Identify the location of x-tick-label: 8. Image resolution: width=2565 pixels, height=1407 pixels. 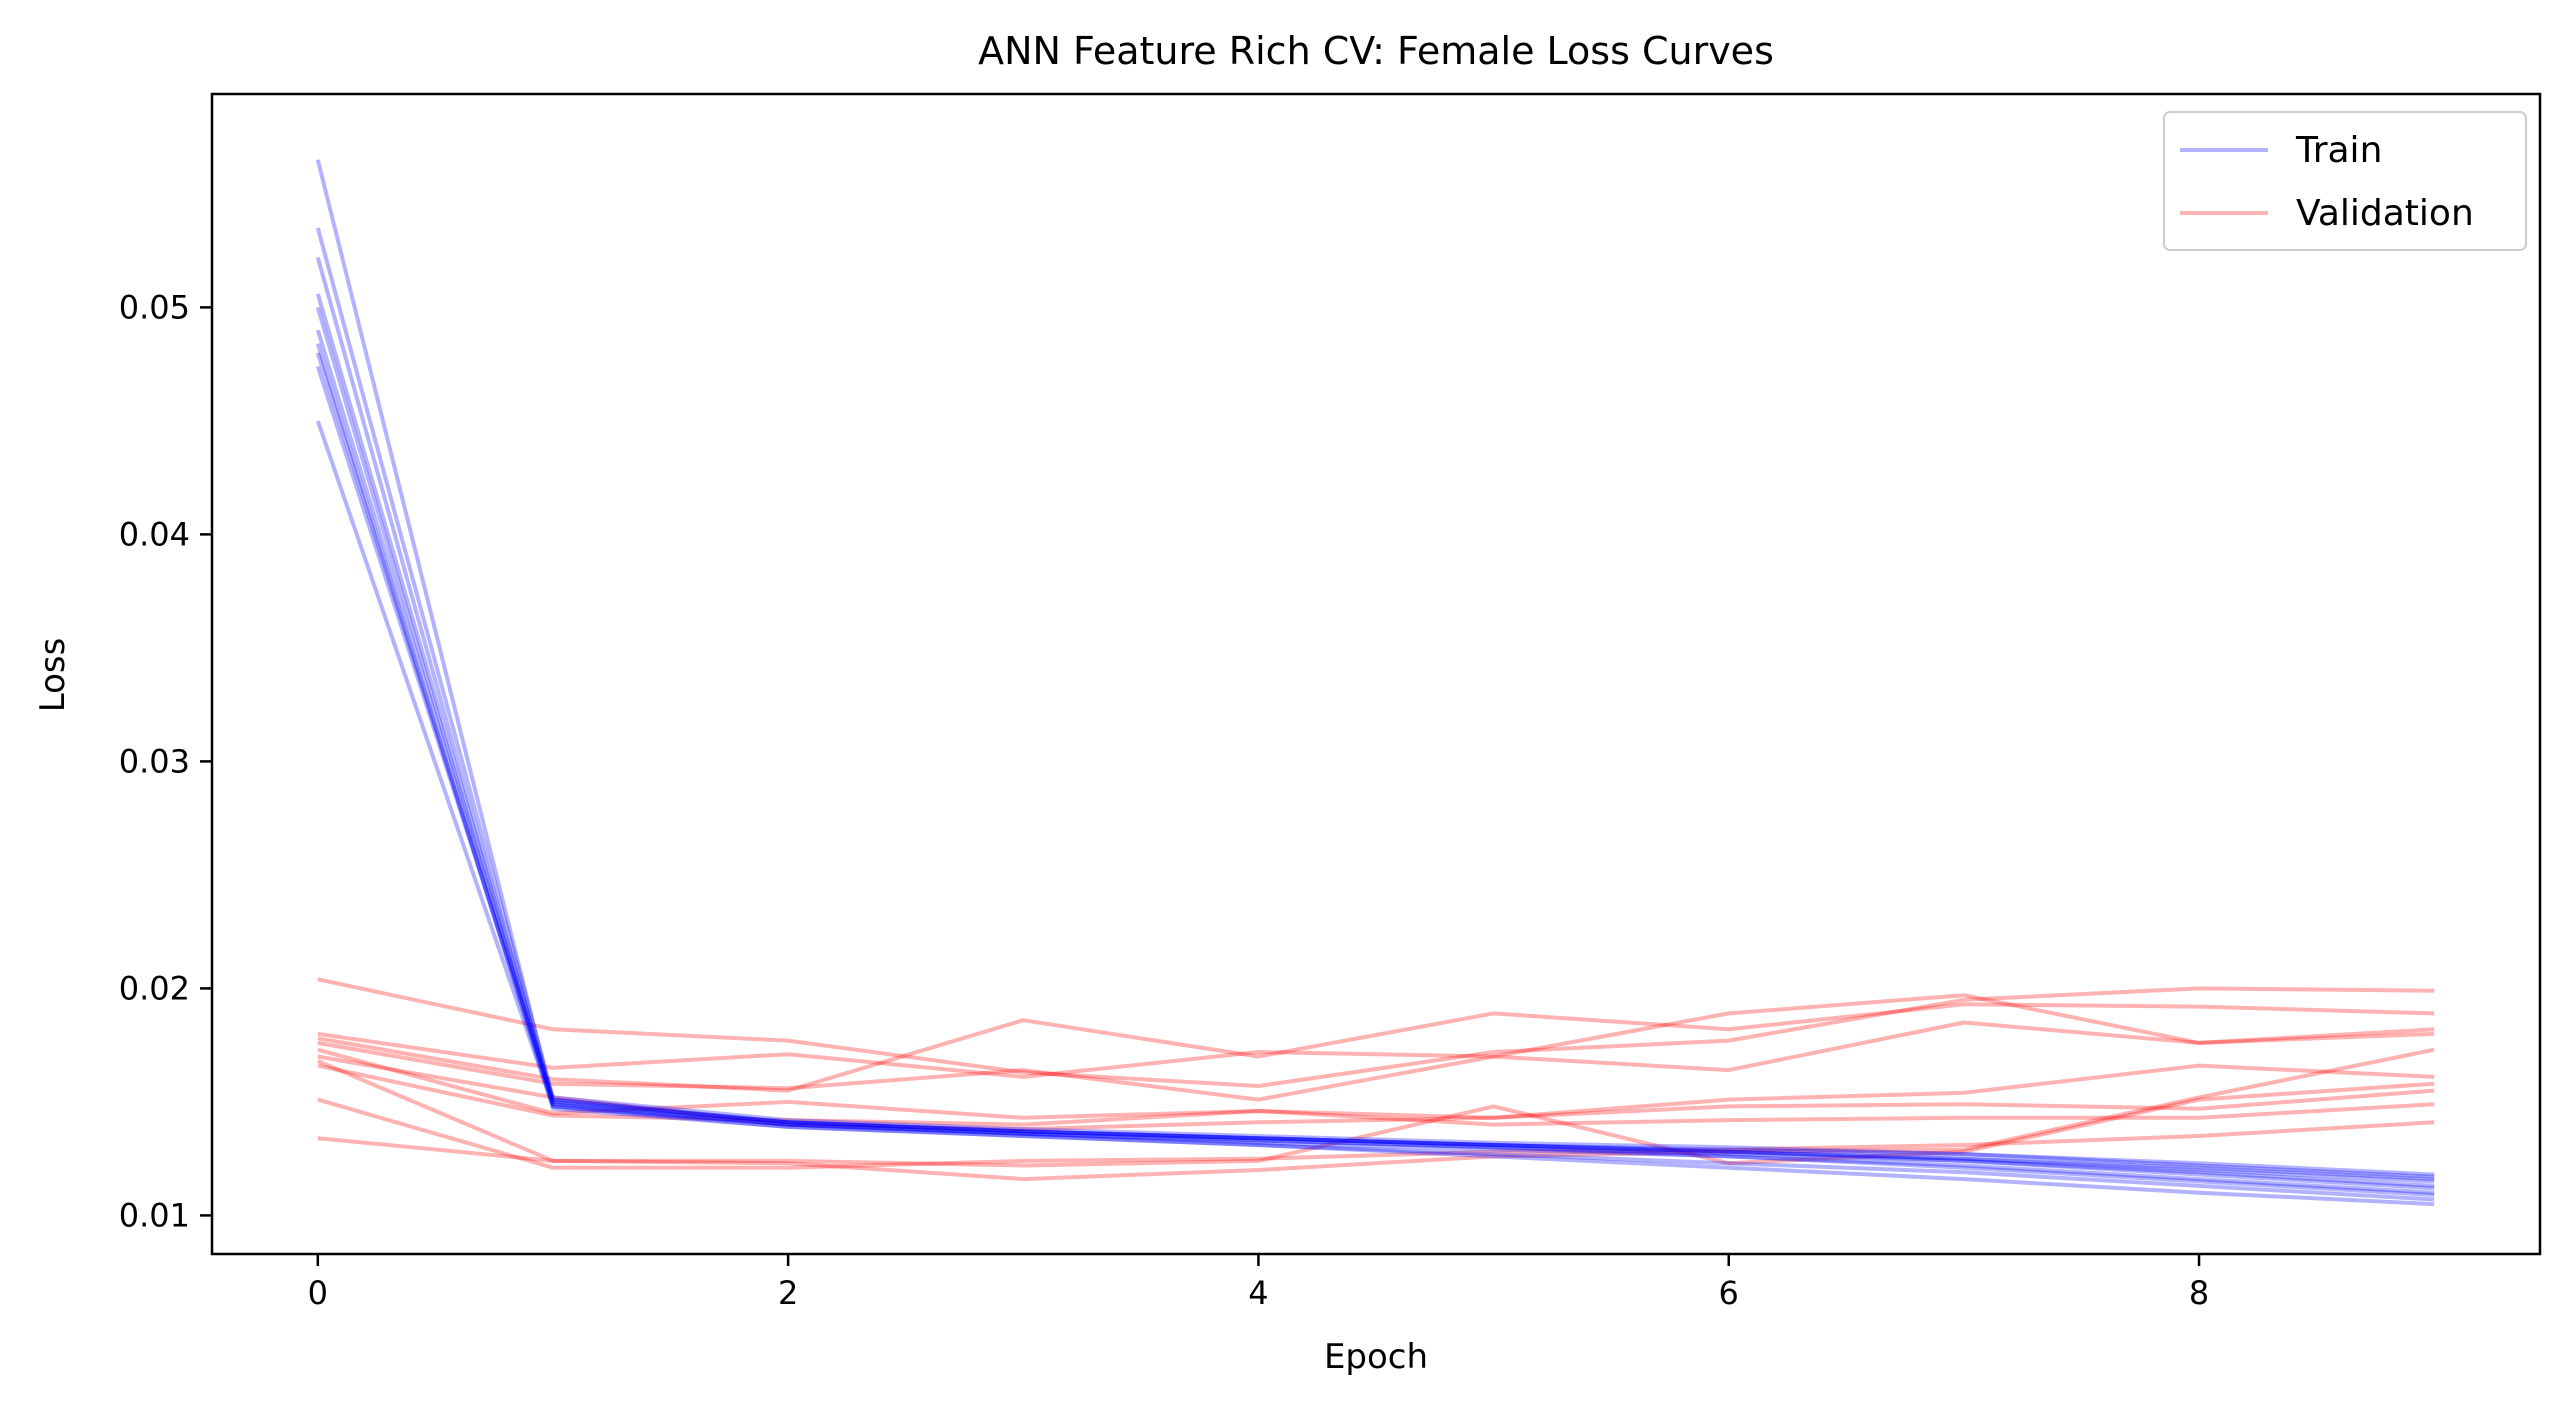
(2199, 1293).